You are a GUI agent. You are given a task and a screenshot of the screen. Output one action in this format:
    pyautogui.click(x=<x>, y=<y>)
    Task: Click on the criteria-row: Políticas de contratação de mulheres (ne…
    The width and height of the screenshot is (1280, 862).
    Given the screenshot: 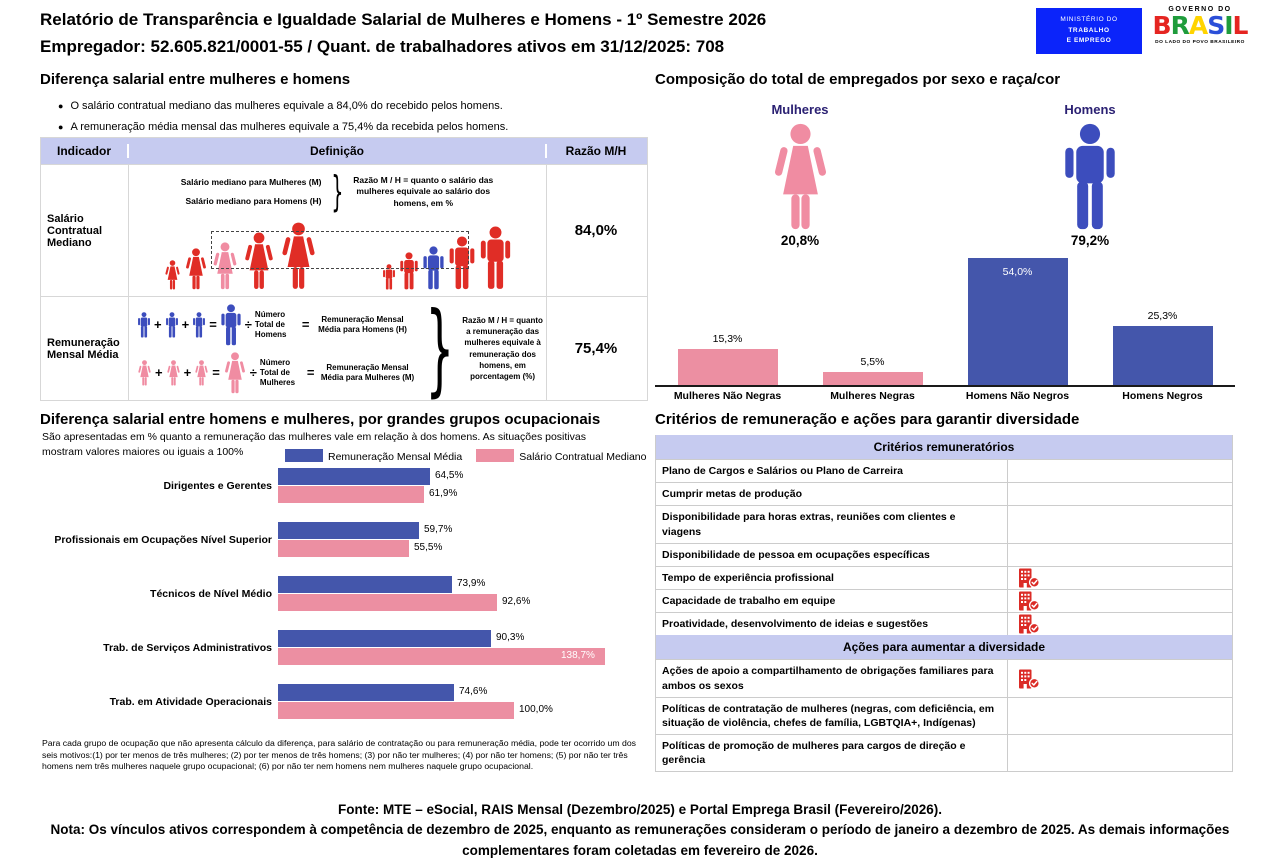 What is the action you would take?
    pyautogui.click(x=944, y=715)
    